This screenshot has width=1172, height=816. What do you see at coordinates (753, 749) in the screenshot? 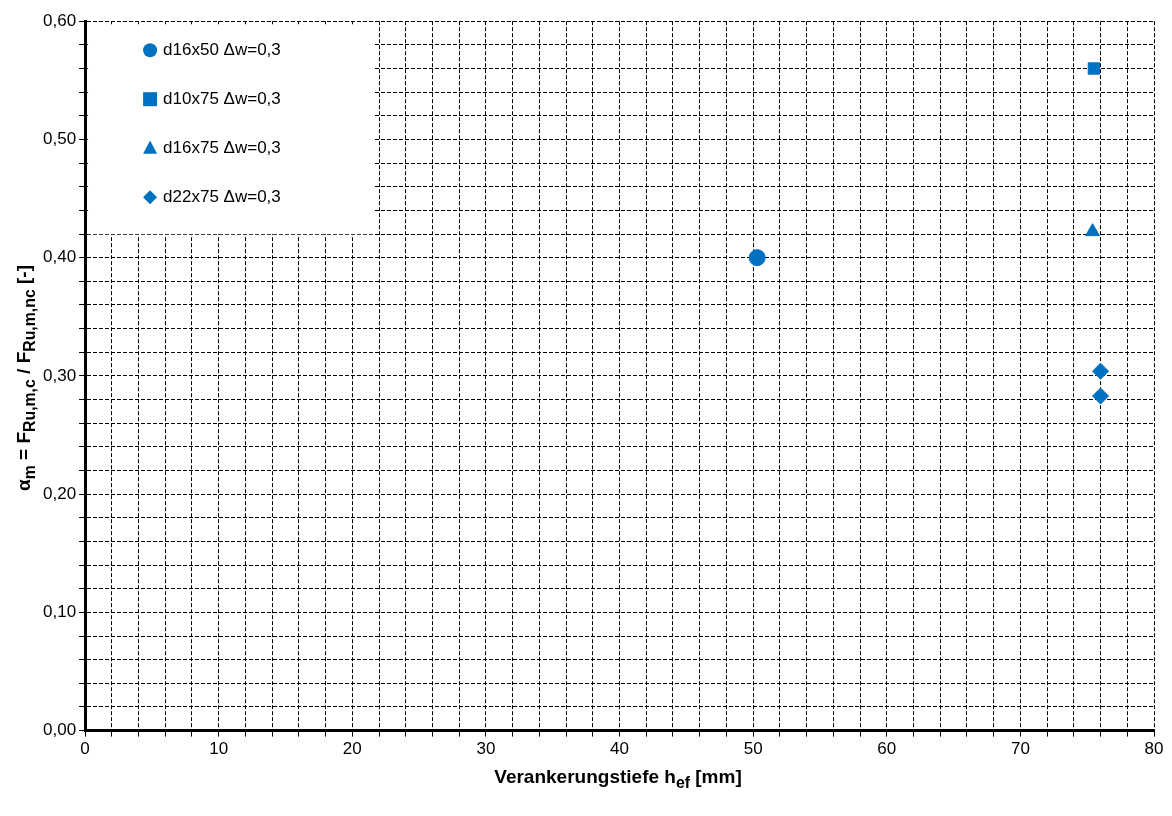
I see `x-tick-label: 50` at bounding box center [753, 749].